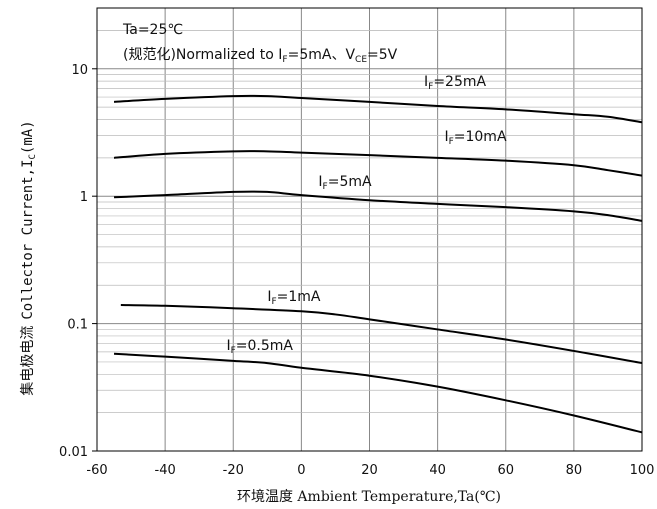 Image resolution: width=657 pixels, height=509 pixels. What do you see at coordinates (259, 347) in the screenshot?
I see `series-label-4: IF=0.5mA` at bounding box center [259, 347].